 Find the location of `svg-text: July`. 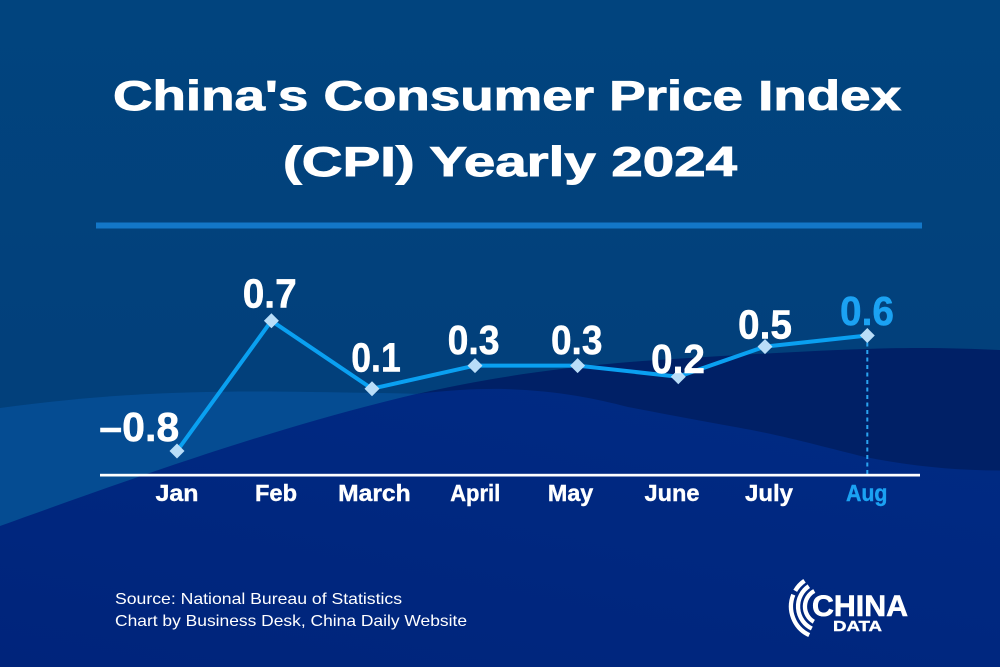

svg-text: July is located at coordinates (769, 493).